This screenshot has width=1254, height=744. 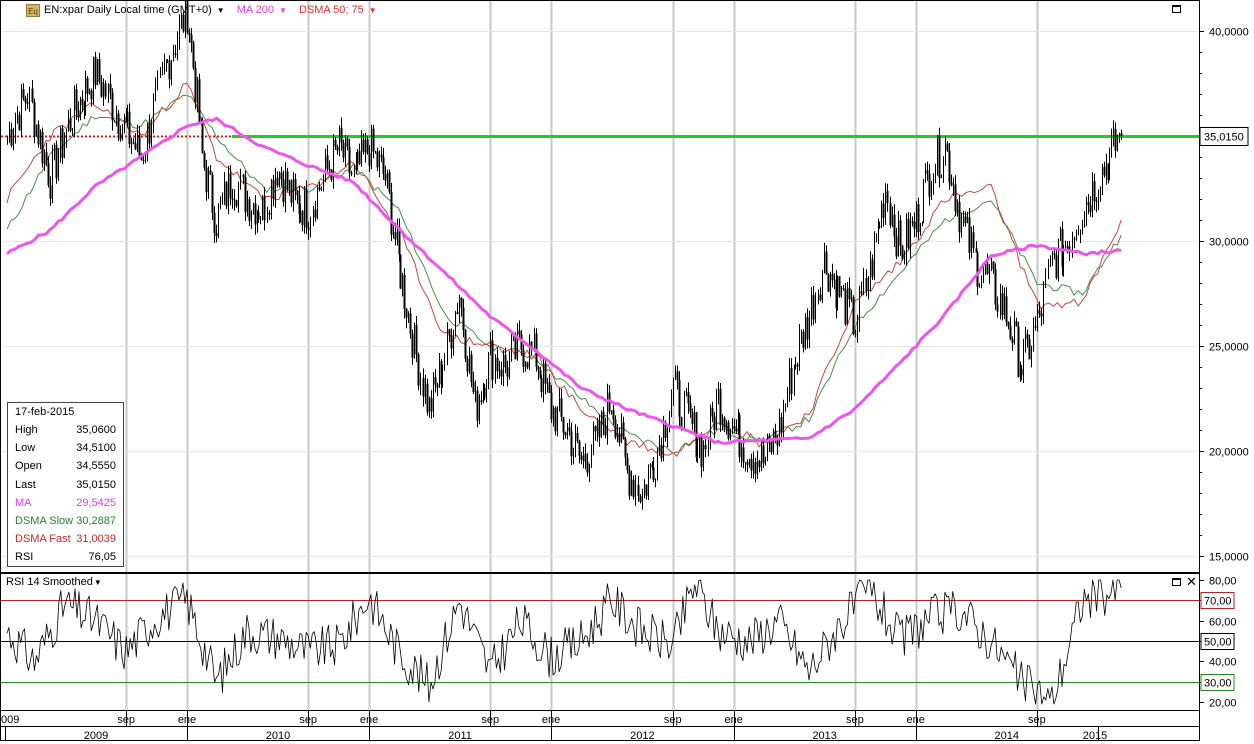 I want to click on info-row-last: Last 35,0150, so click(x=65, y=485).